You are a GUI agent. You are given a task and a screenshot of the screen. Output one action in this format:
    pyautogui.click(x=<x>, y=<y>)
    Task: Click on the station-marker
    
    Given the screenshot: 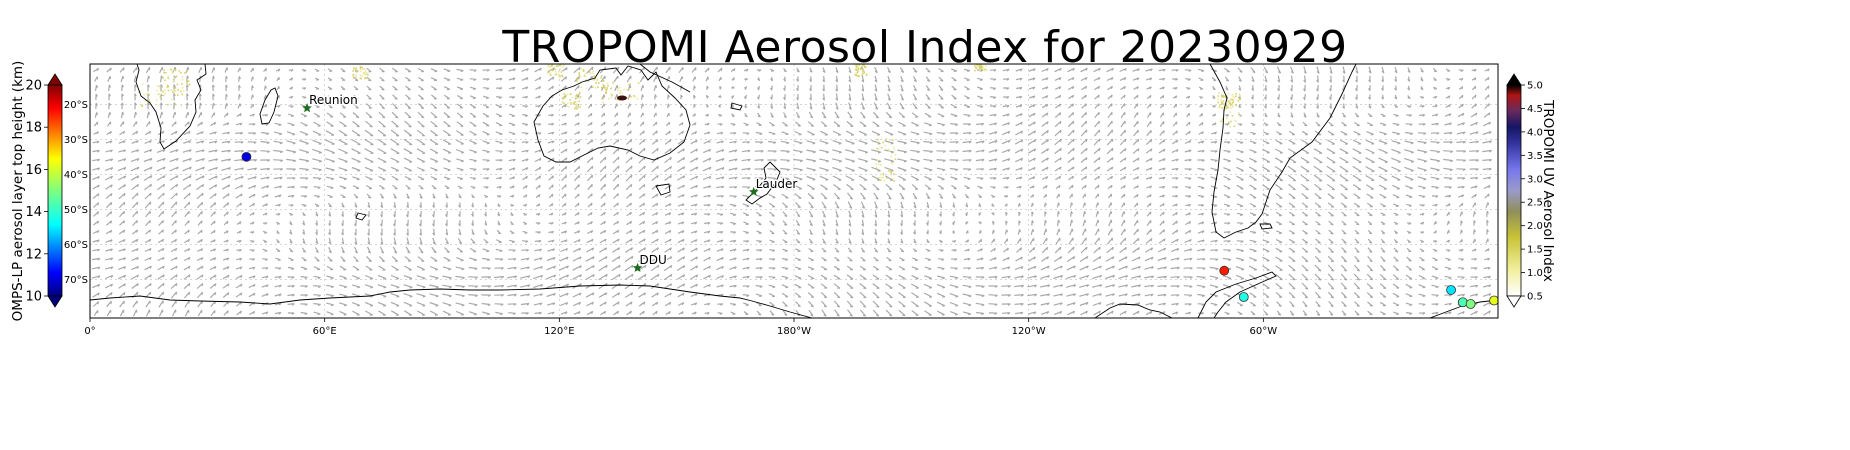 What is the action you would take?
    pyautogui.click(x=754, y=191)
    